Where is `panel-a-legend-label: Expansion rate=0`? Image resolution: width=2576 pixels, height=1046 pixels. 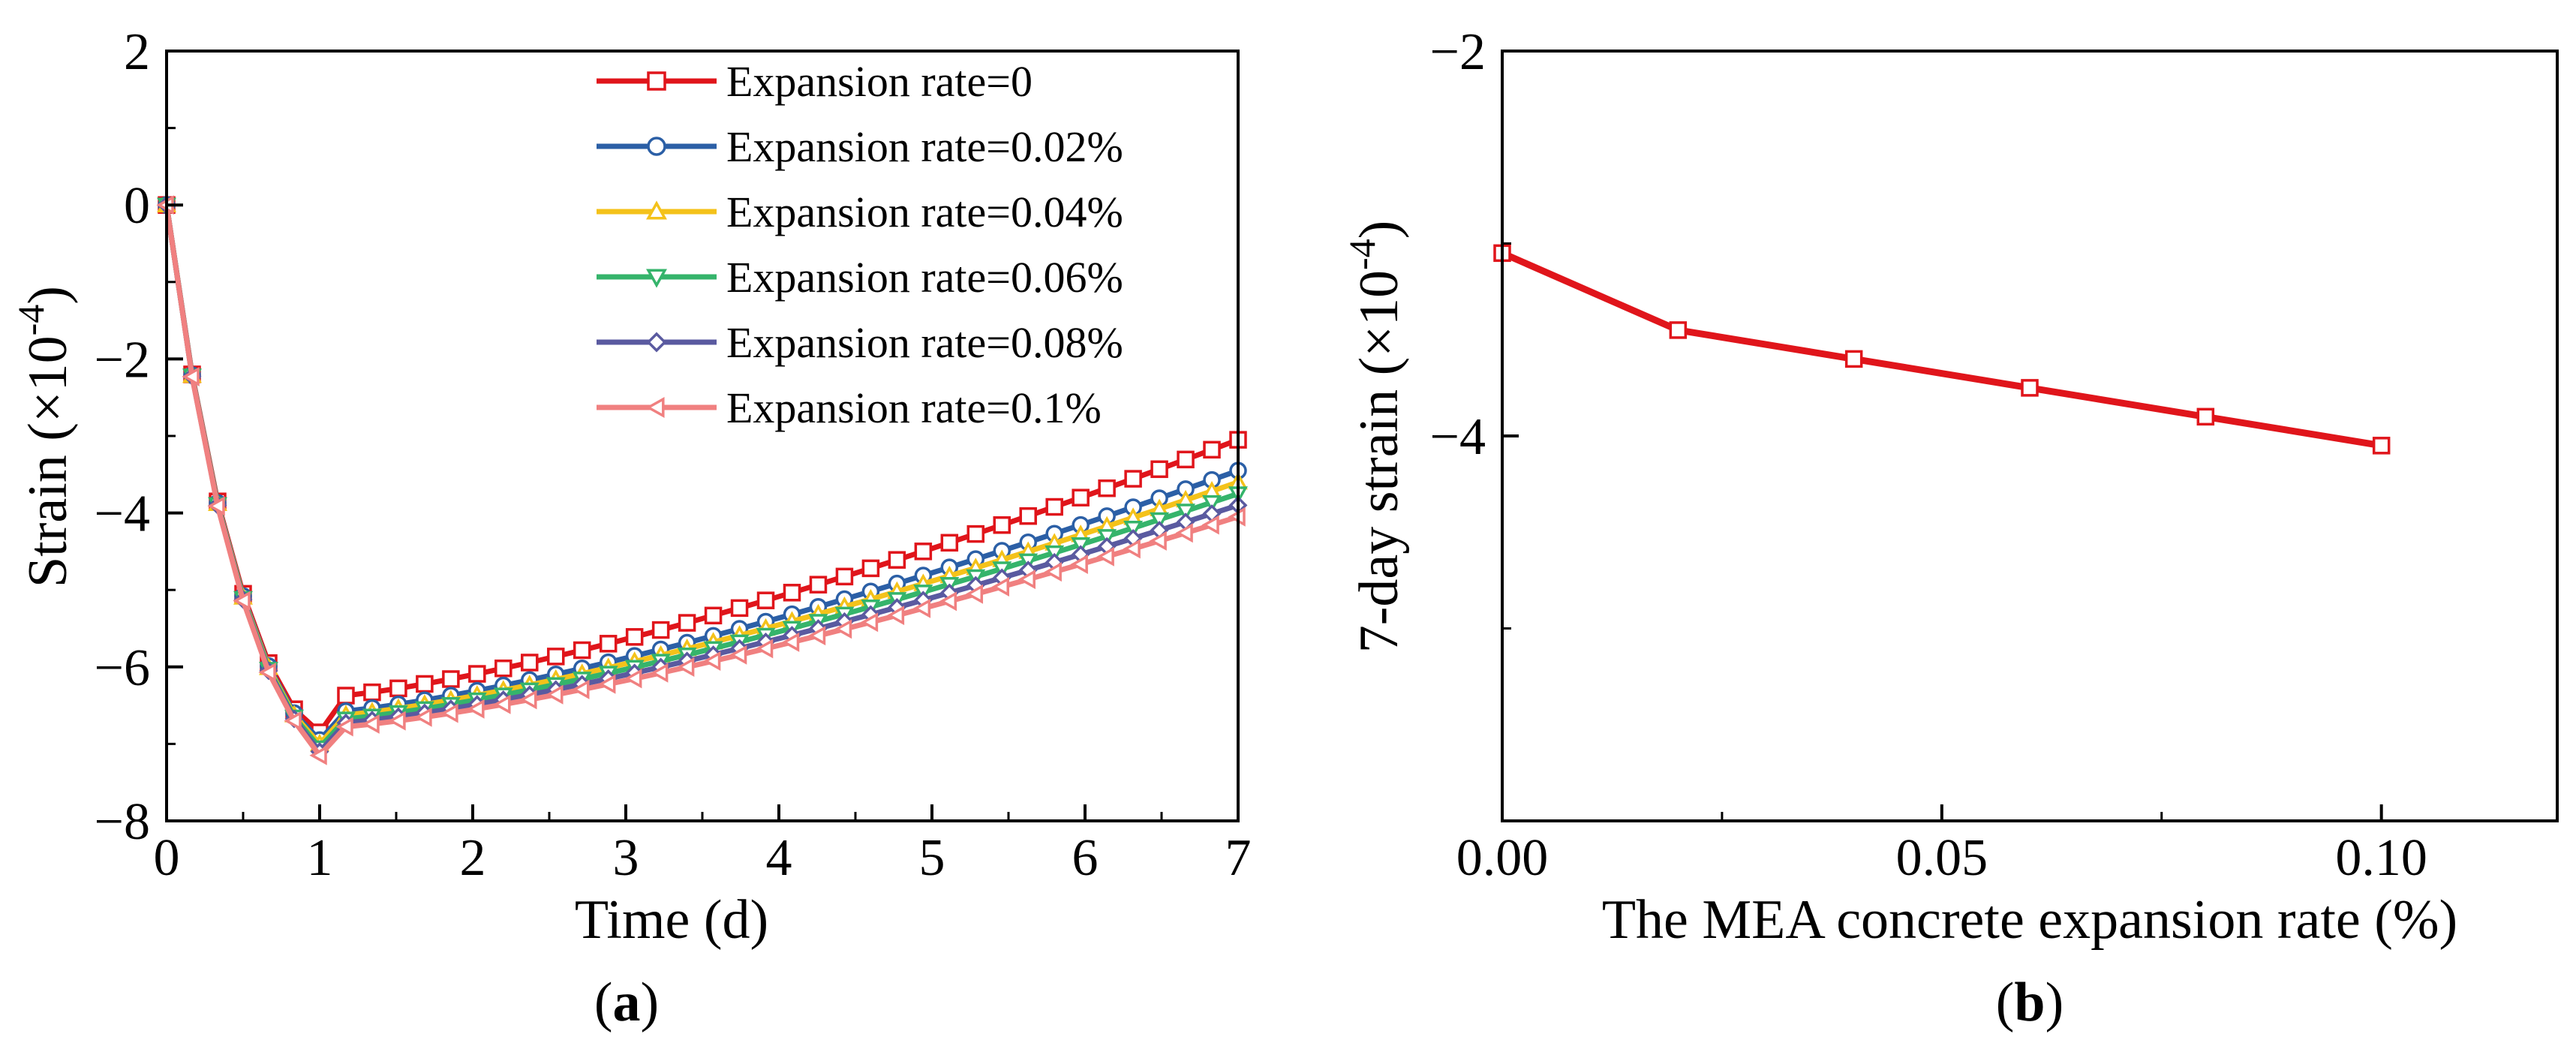
panel-a-legend-label: Expansion rate=0 is located at coordinates (879, 81).